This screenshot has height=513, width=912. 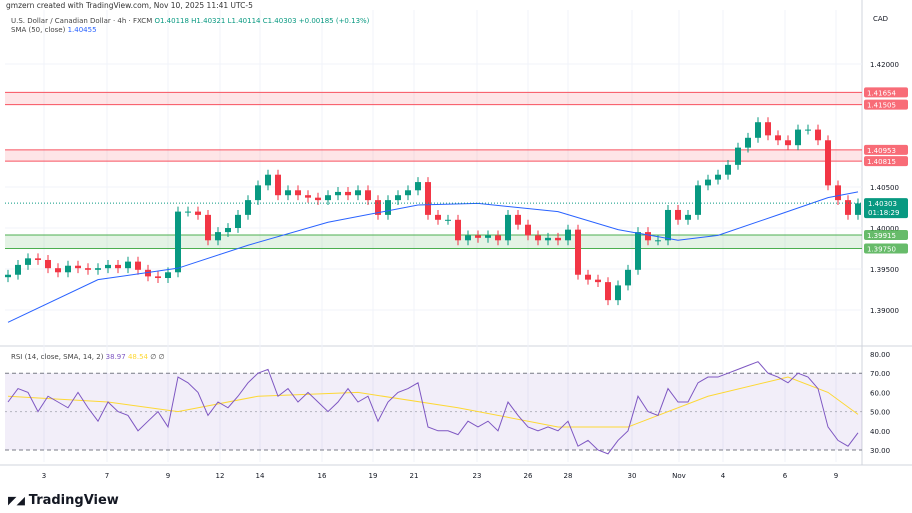 I want to click on time-tick-label: 12, so click(x=220, y=476).